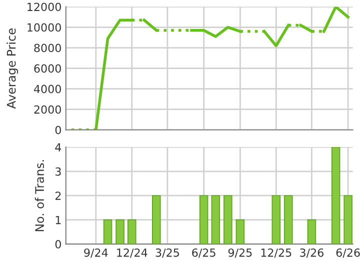 The image size is (360, 270). What do you see at coordinates (12, 68) in the screenshot?
I see `y-axis-title: Average Price` at bounding box center [12, 68].